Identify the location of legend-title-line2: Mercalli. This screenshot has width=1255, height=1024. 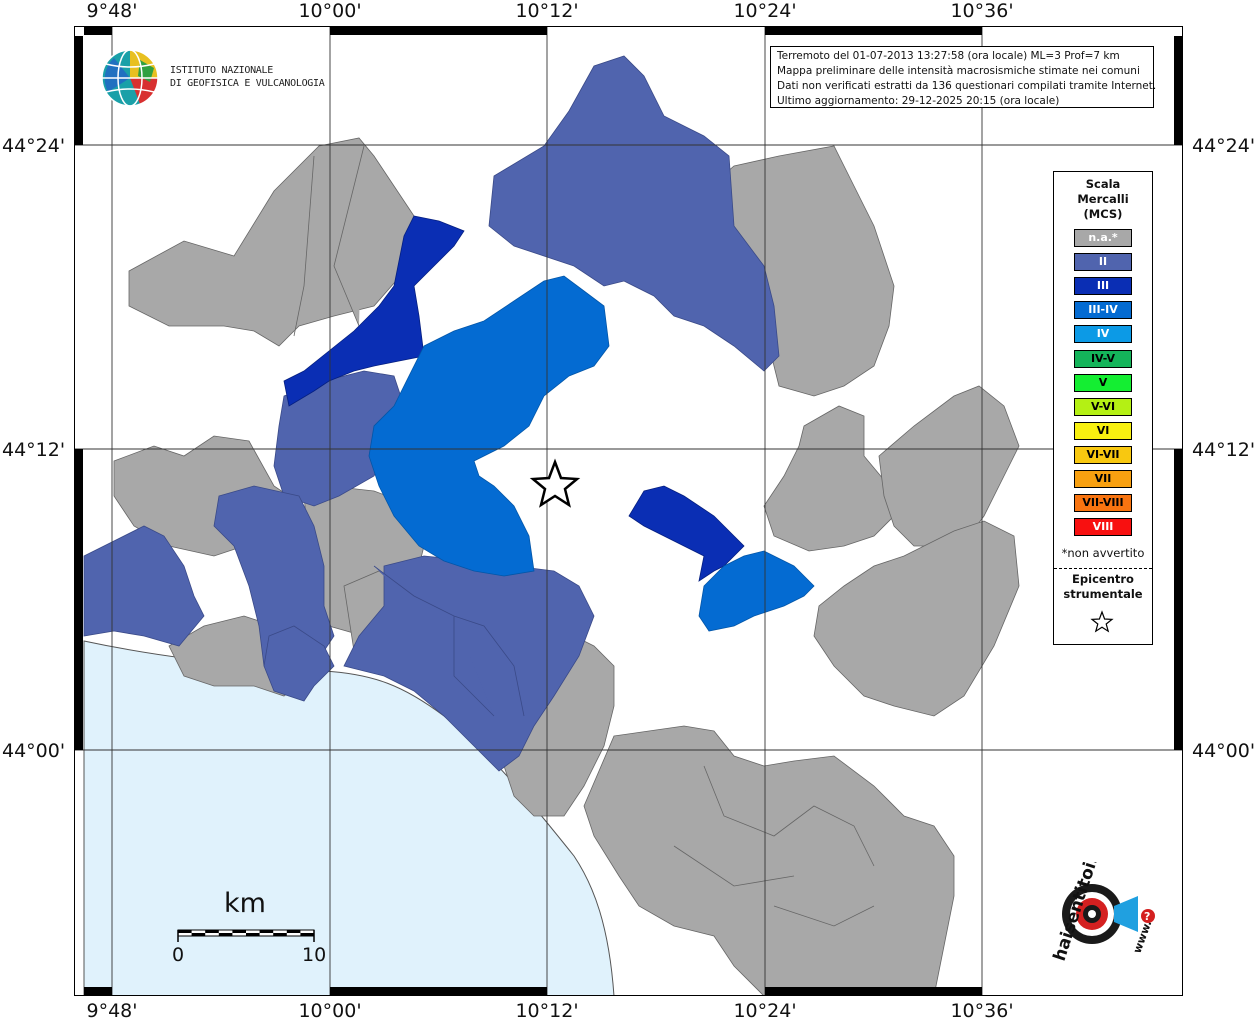
(1103, 199).